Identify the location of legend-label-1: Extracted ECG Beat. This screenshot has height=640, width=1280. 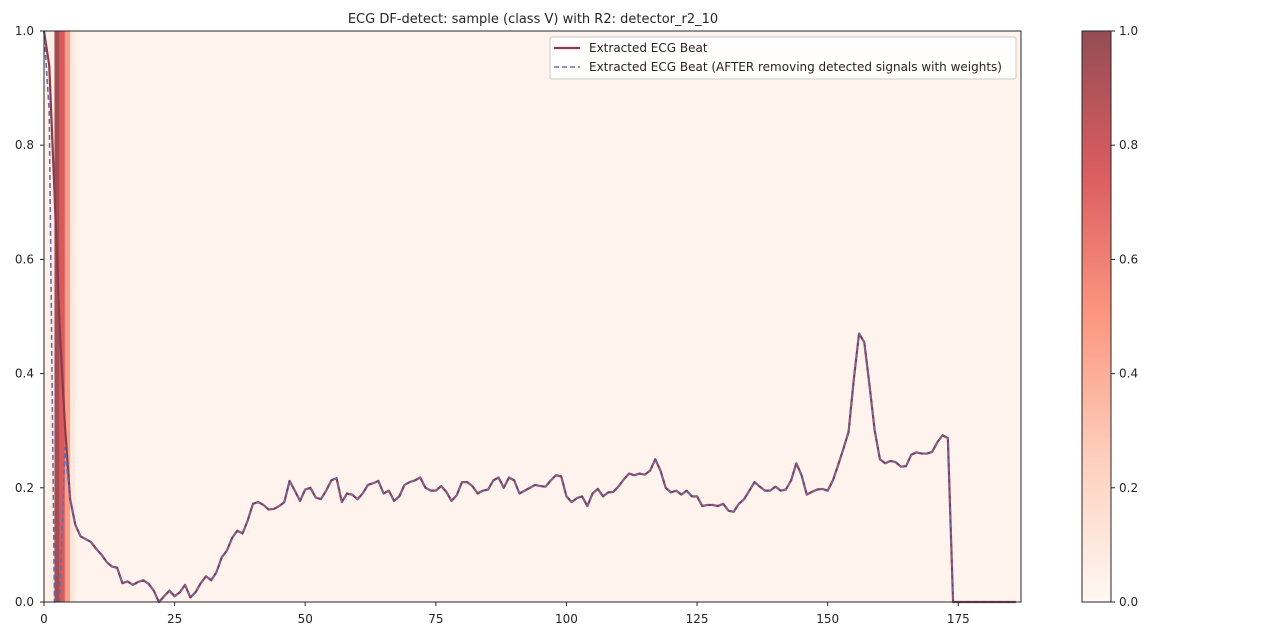
(648, 48).